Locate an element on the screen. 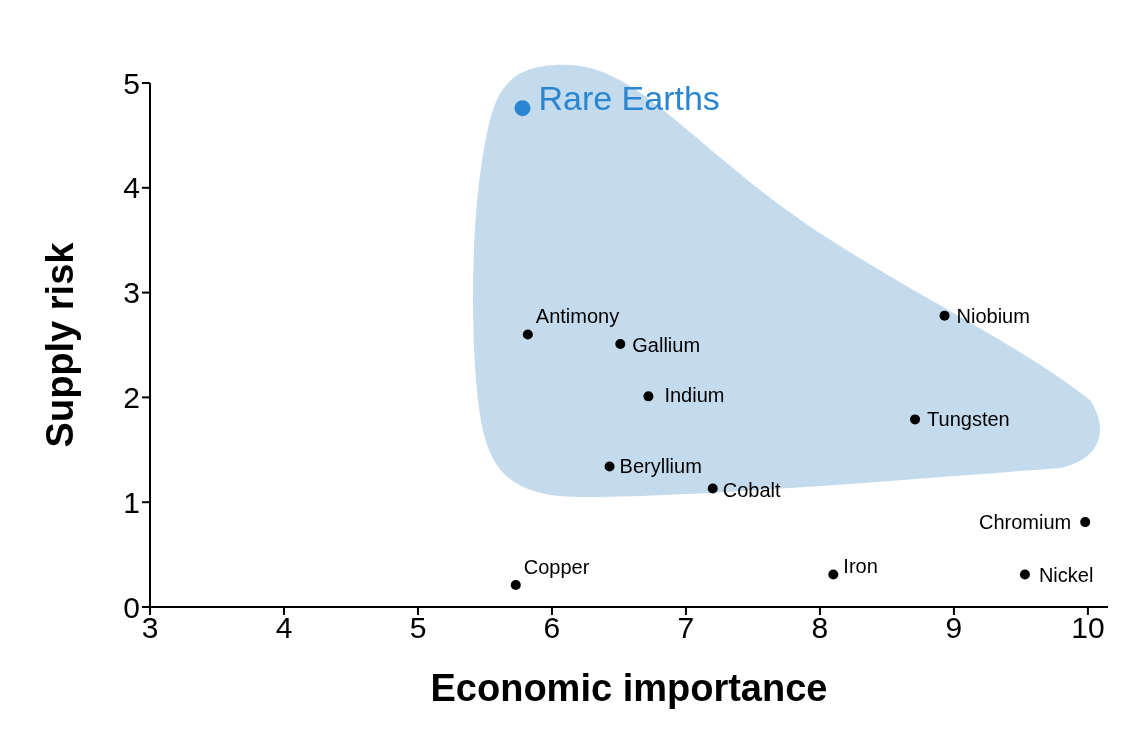 Image resolution: width=1146 pixels, height=741 pixels. y-axis-title: Supply risk is located at coordinates (60, 344).